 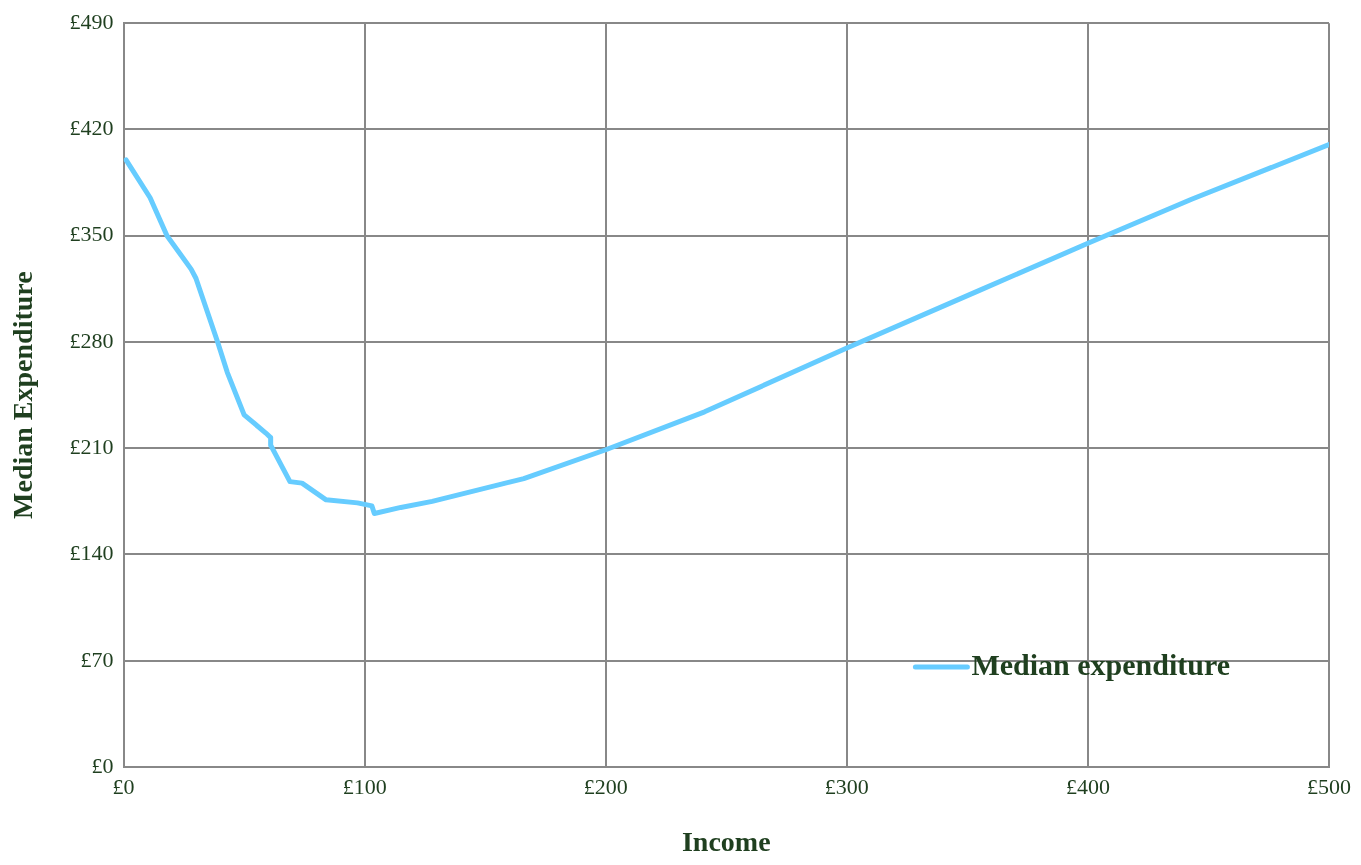 I want to click on y-tick-label: £210, so click(x=91, y=447).